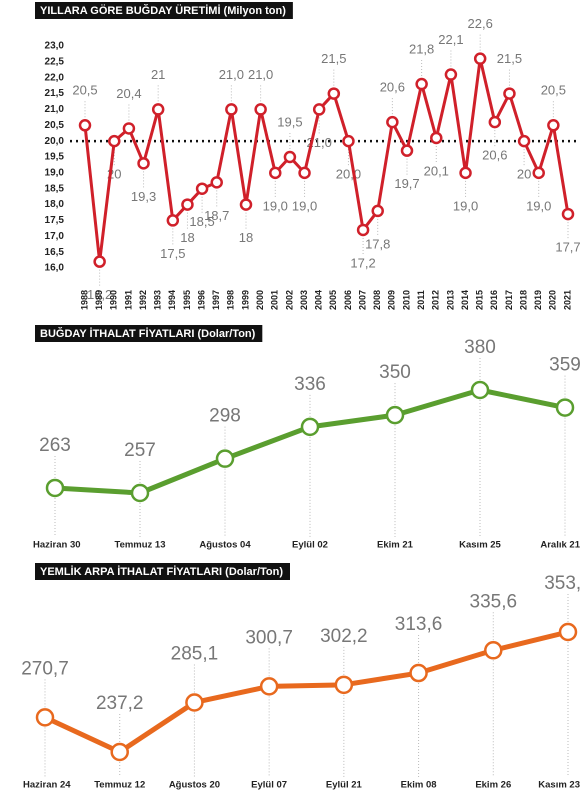 The height and width of the screenshot is (796, 582). Describe the element at coordinates (524, 174) in the screenshot. I see `value-label: 20` at that location.